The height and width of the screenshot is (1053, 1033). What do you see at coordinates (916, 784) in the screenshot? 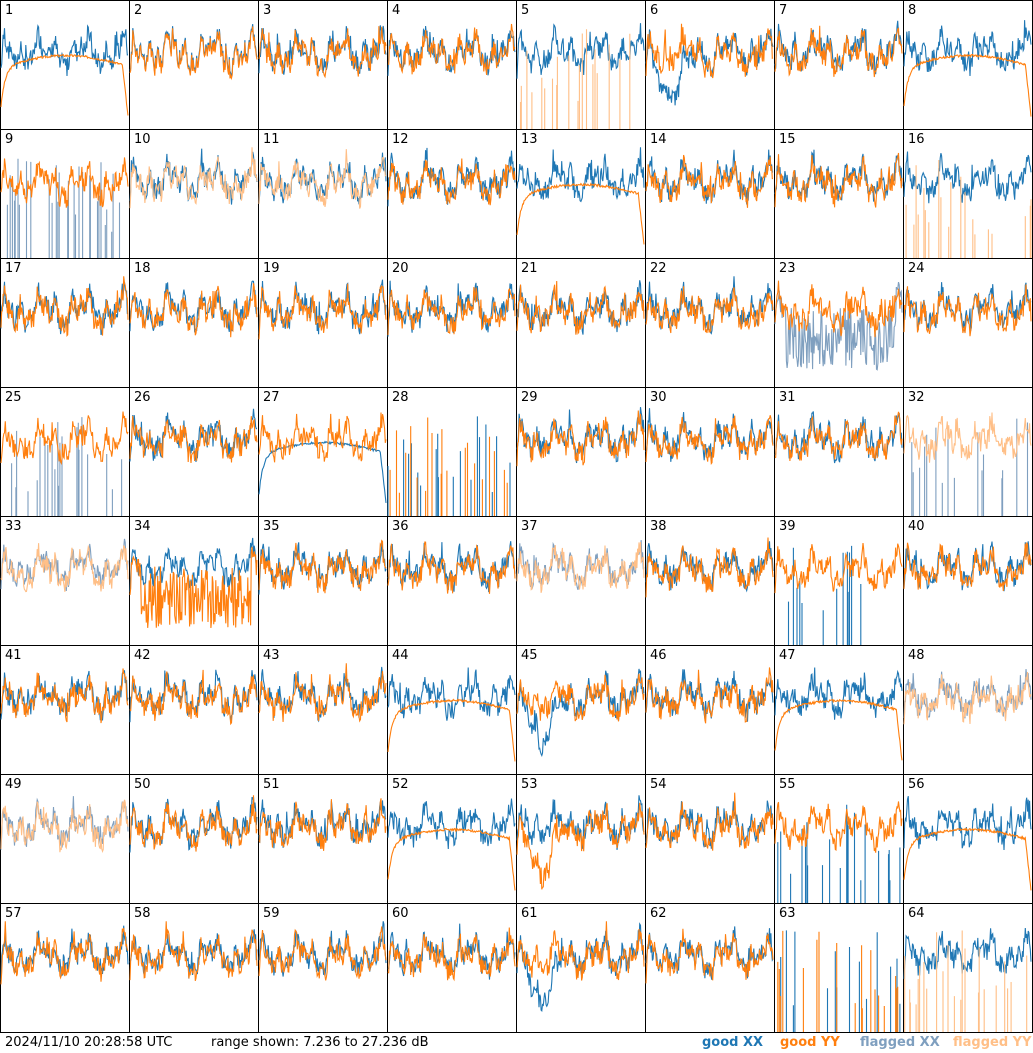
I see `panel-label: 56` at bounding box center [916, 784].